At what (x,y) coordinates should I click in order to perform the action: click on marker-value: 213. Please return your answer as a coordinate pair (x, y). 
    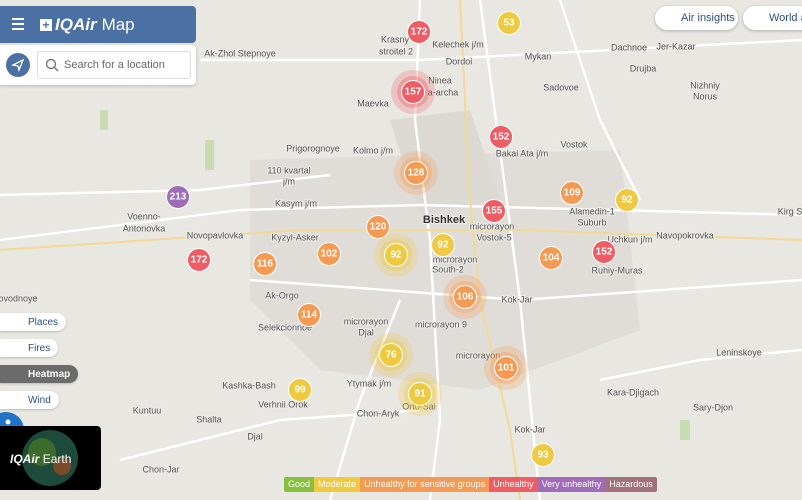
    Looking at the image, I should click on (178, 197).